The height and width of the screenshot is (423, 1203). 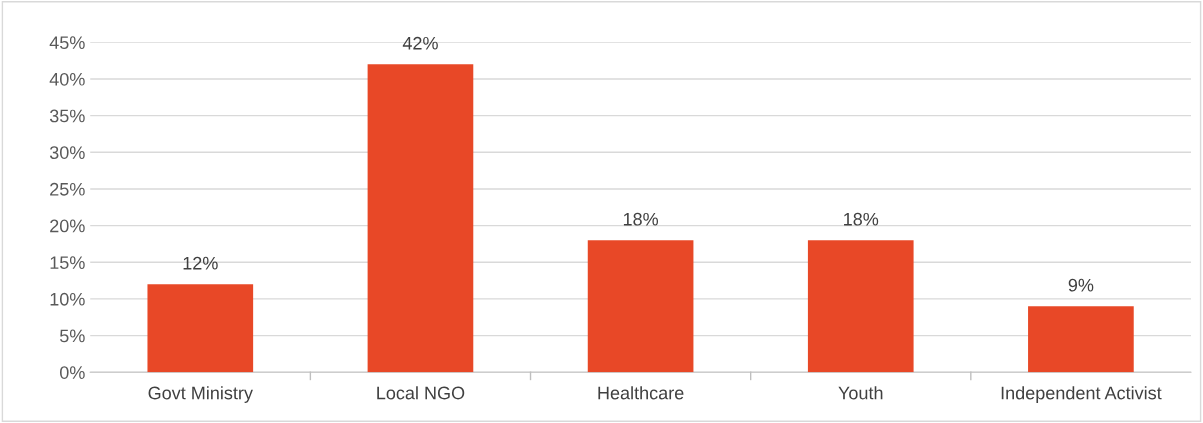 What do you see at coordinates (67, 116) in the screenshot?
I see `y-tick-label: 35%` at bounding box center [67, 116].